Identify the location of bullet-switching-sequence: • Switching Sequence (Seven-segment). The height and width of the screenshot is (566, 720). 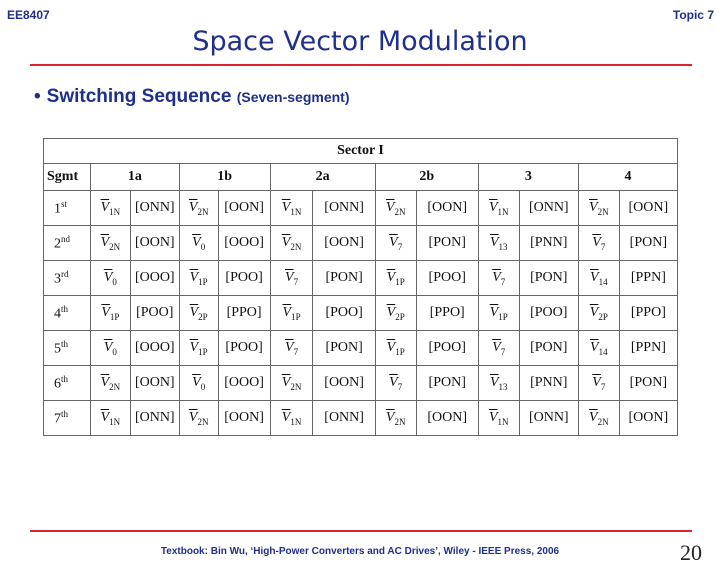
(192, 97).